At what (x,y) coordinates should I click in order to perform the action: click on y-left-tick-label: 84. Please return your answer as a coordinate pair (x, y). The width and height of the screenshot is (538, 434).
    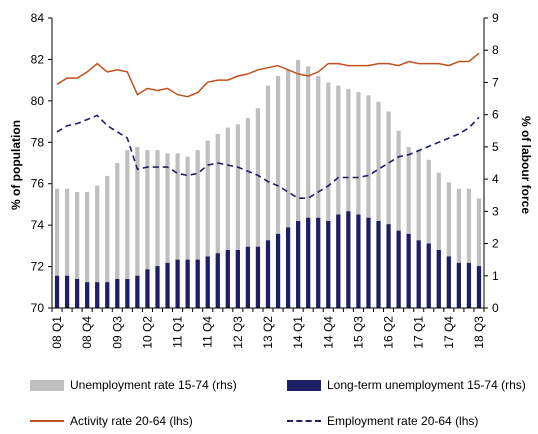
    Looking at the image, I should click on (38, 18).